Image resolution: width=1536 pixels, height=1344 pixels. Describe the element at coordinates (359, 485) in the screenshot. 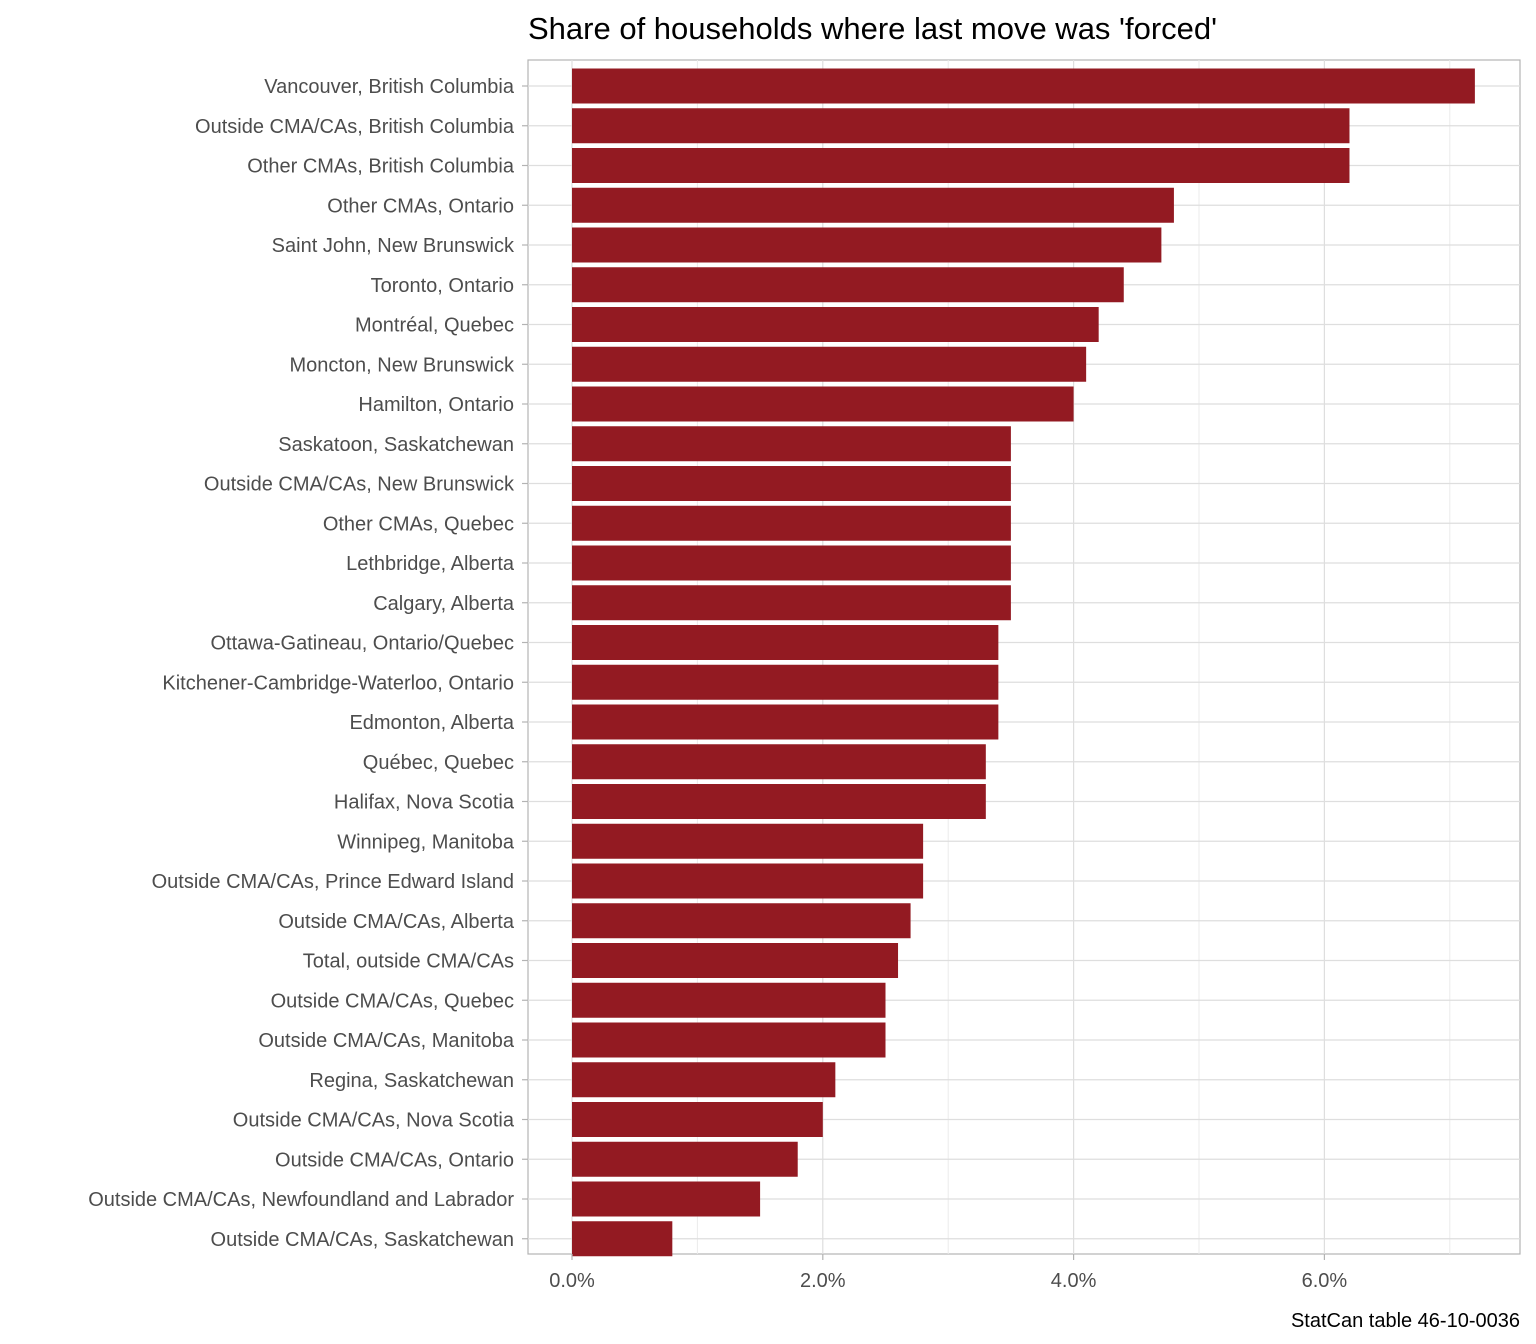

I see `category-label: Outside CMA/CAs, New Brunswick` at that location.